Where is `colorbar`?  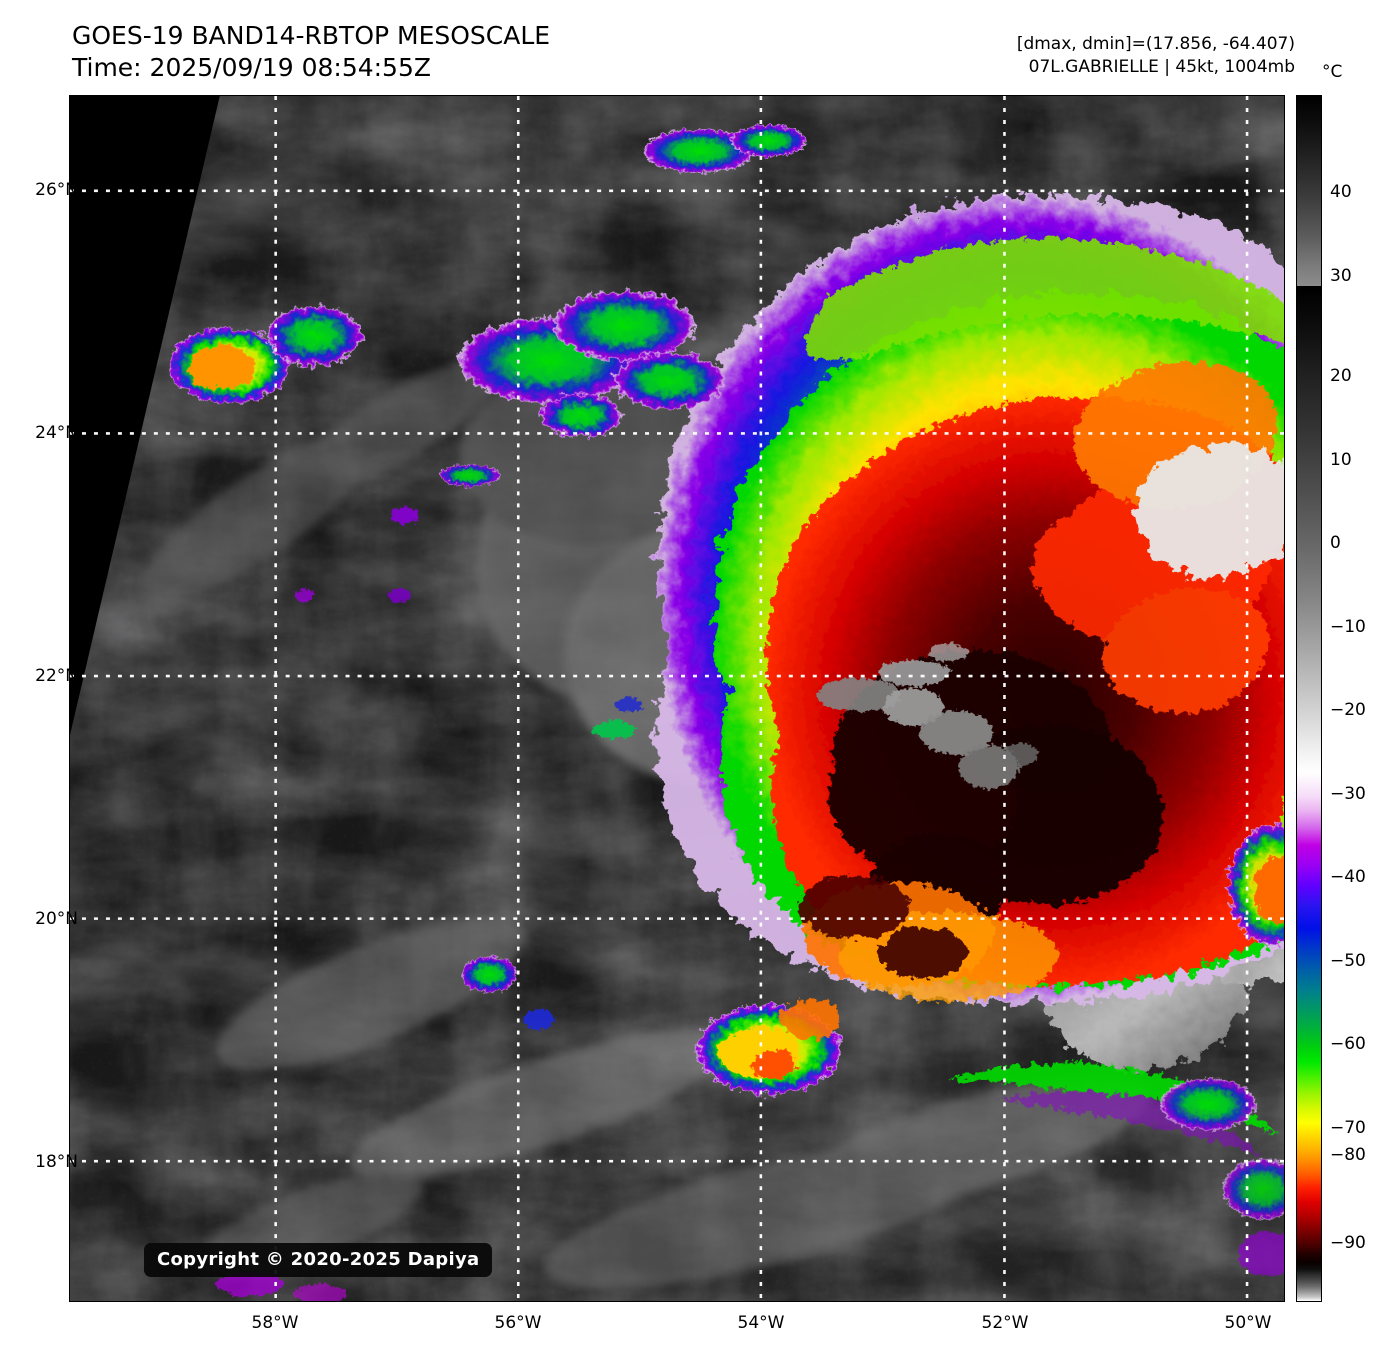
colorbar is located at coordinates (1309, 698).